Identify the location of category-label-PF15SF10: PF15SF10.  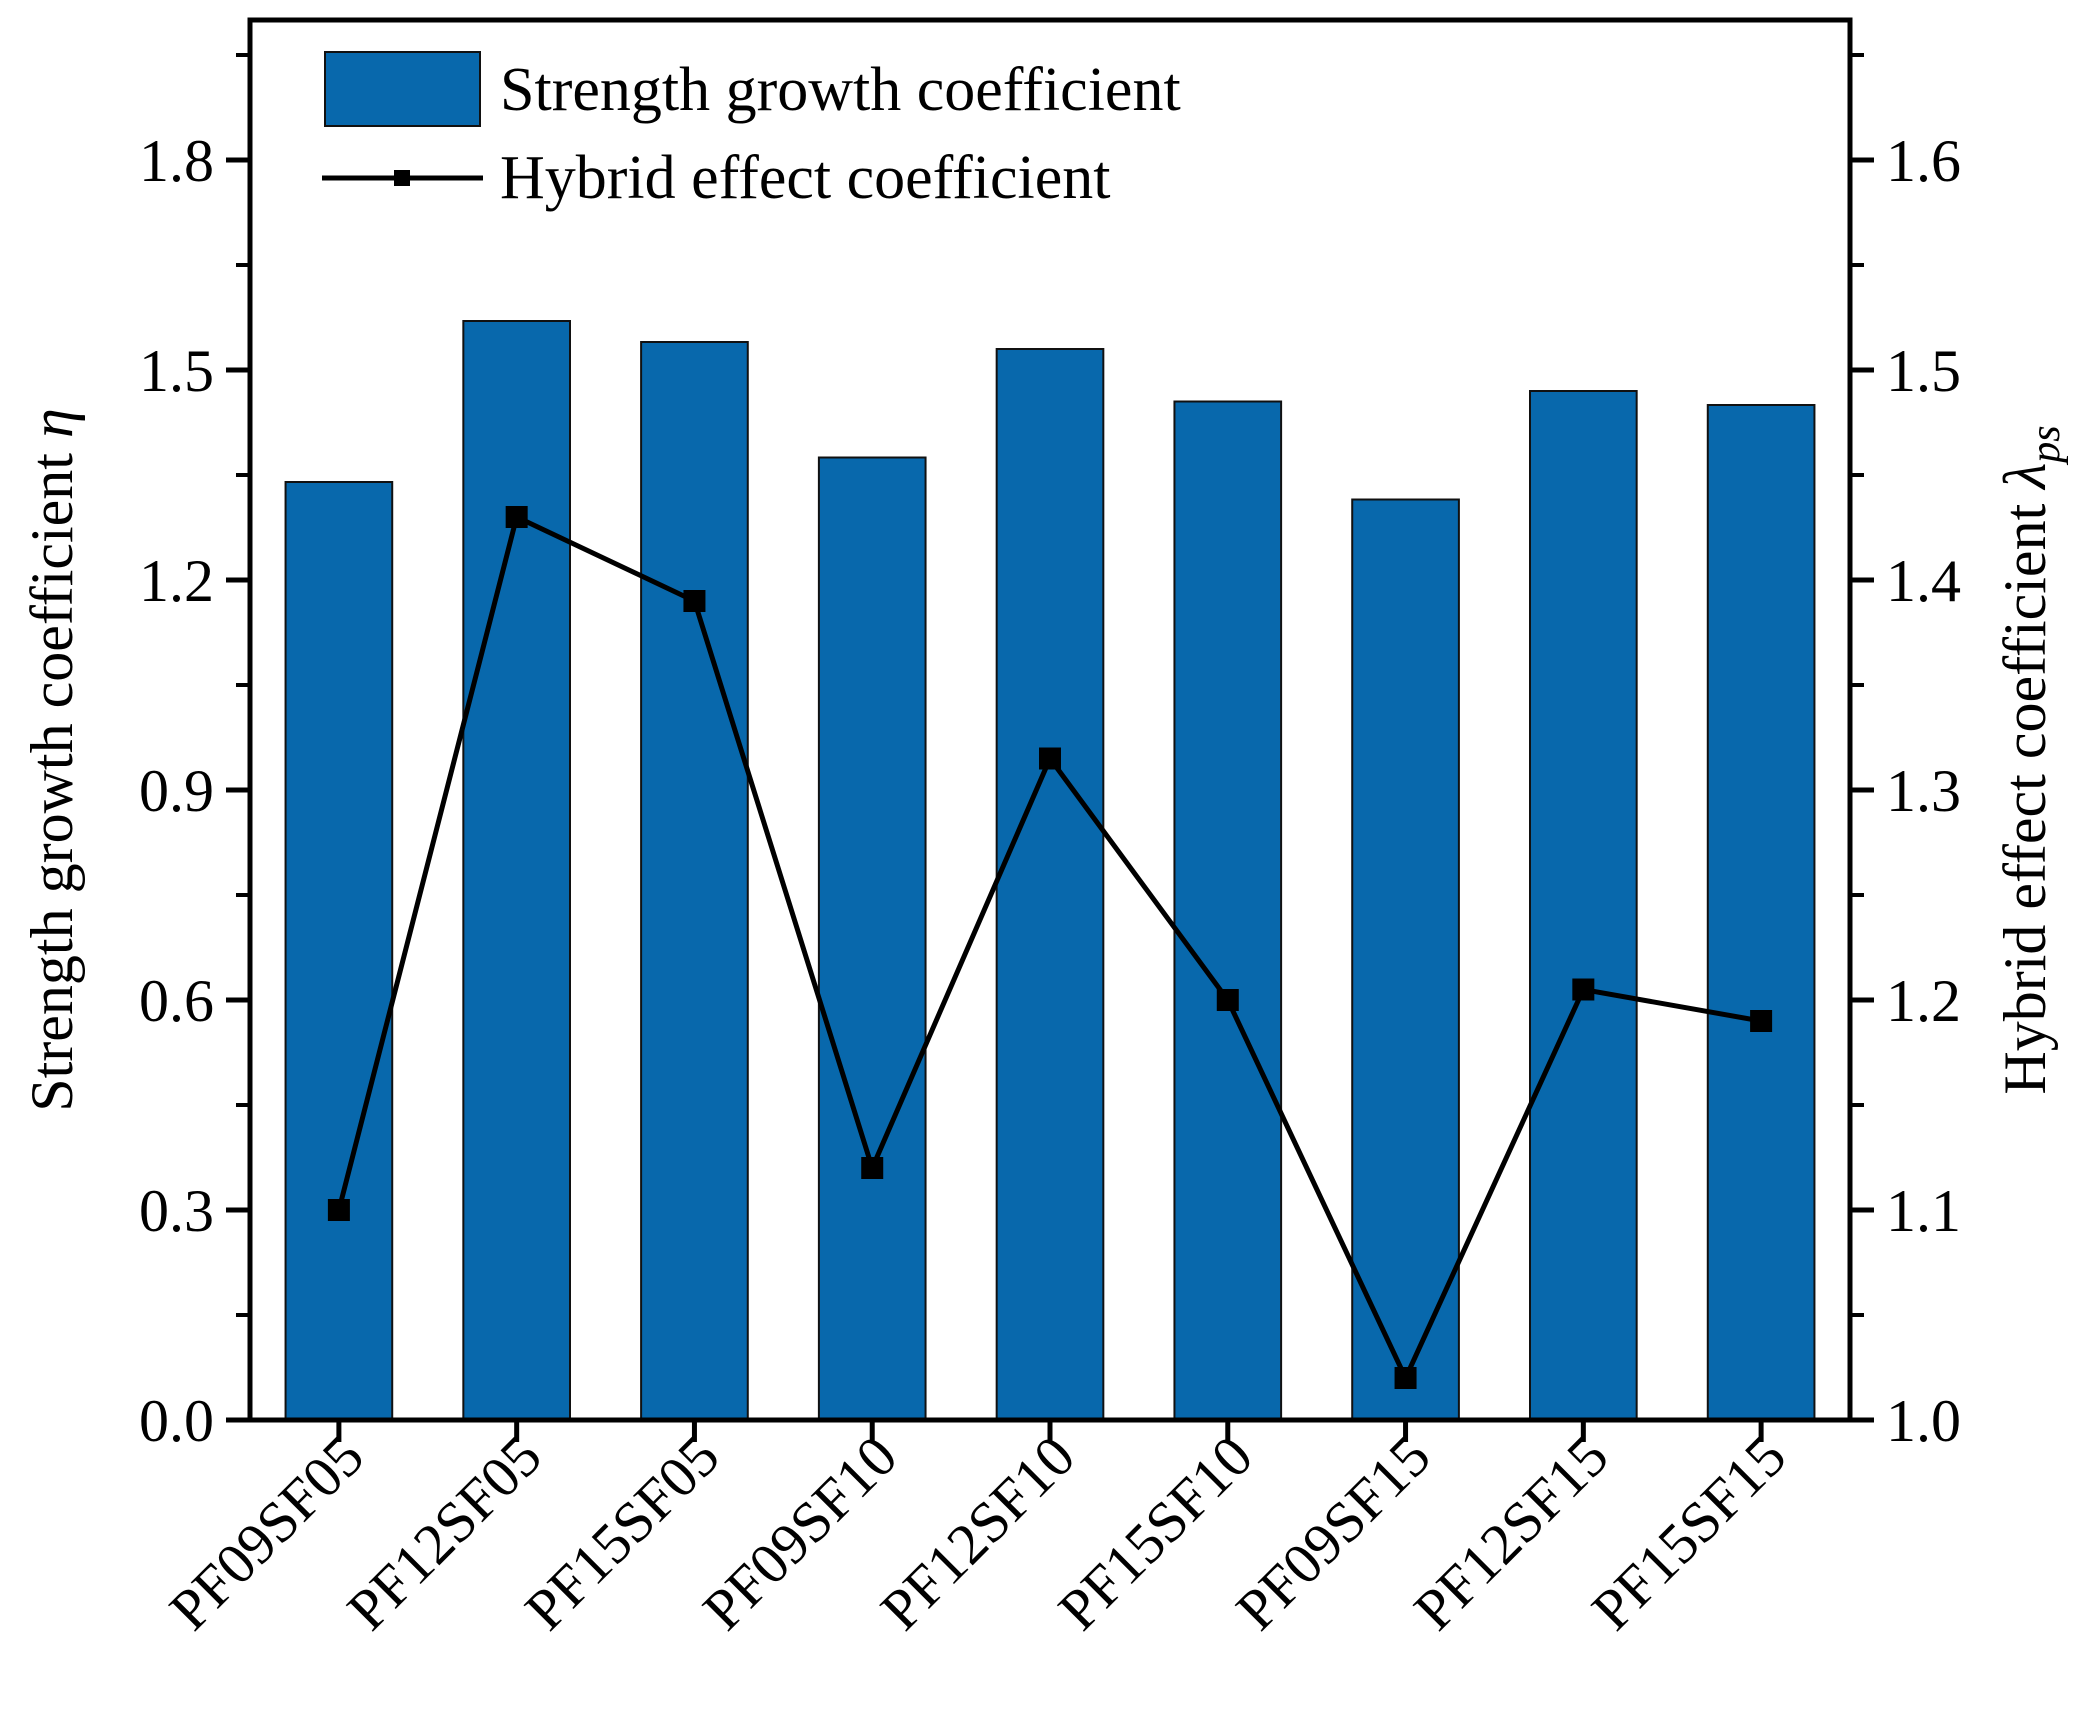
(1155, 1532).